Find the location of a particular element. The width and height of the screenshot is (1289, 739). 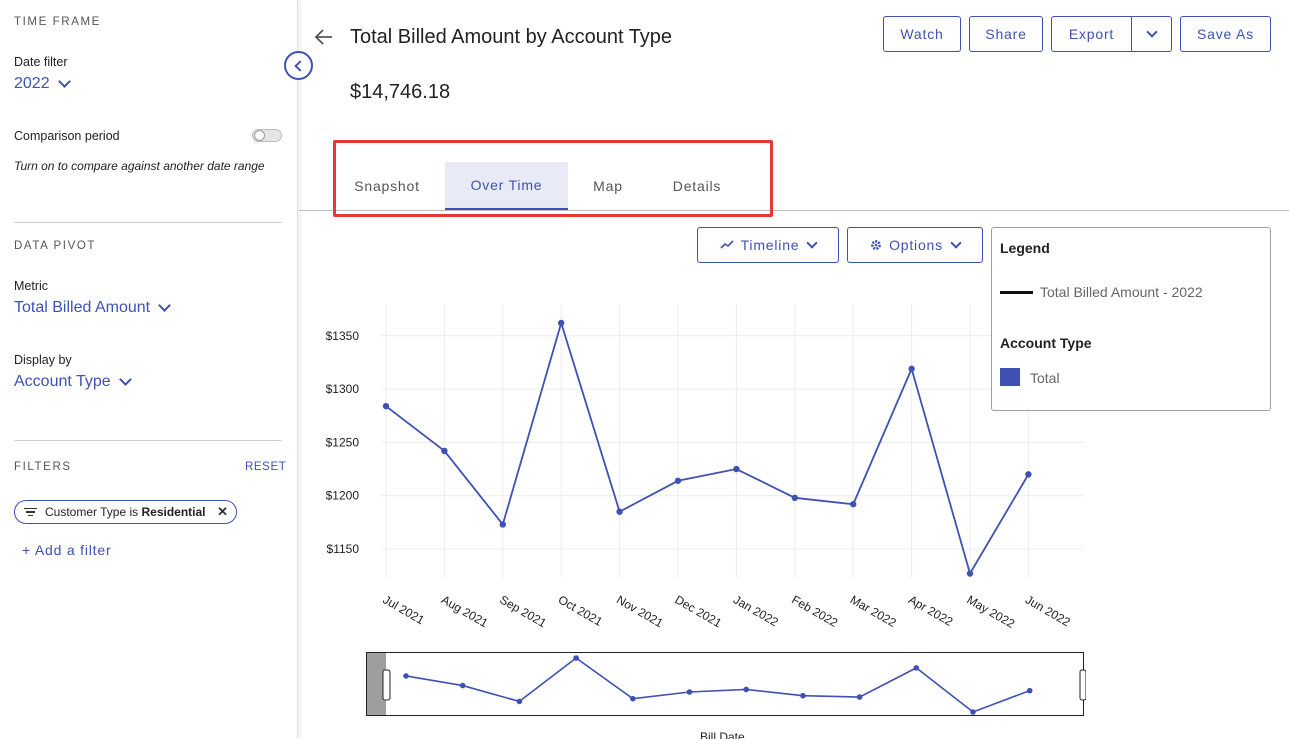

filter-chip: Customer Type is Residential ✕ is located at coordinates (125, 512).